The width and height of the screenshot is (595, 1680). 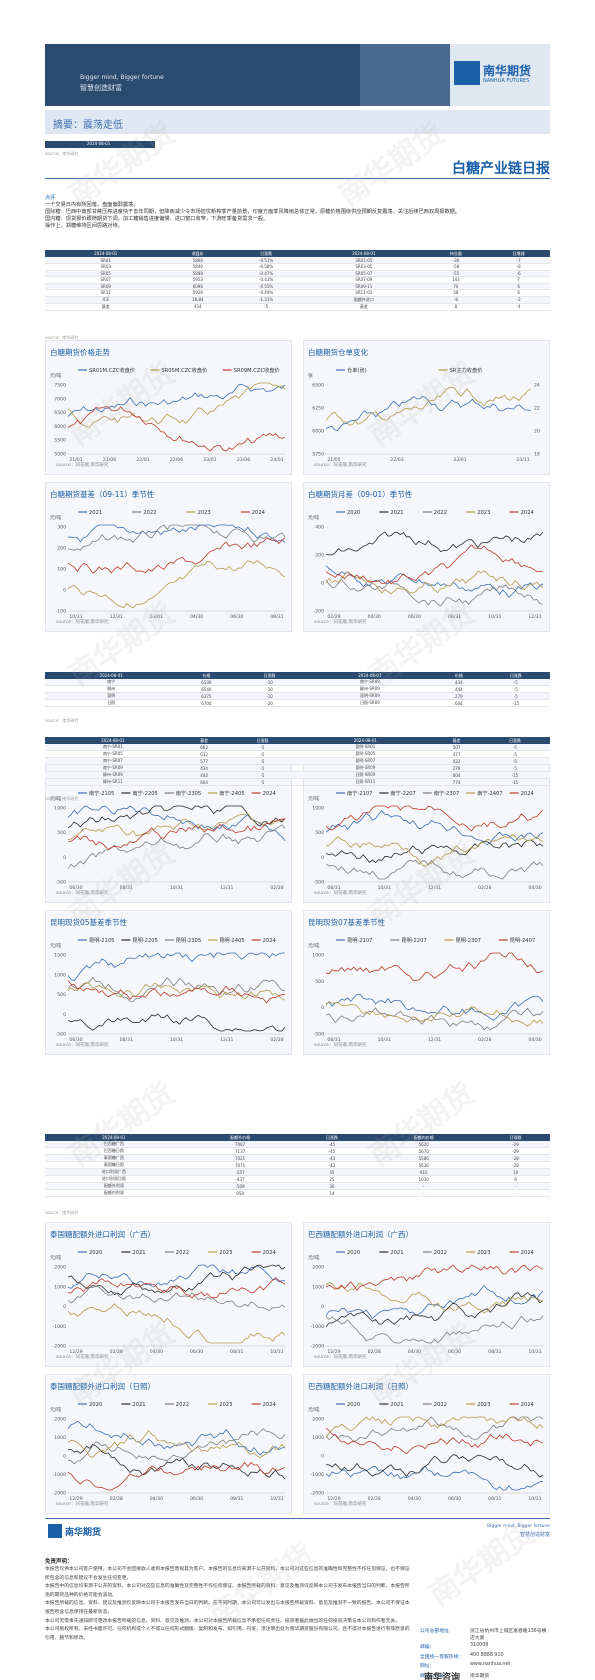 What do you see at coordinates (518, 1526) in the screenshot?
I see `footer-slogan-en: Bigger mind, Bigger fortune` at bounding box center [518, 1526].